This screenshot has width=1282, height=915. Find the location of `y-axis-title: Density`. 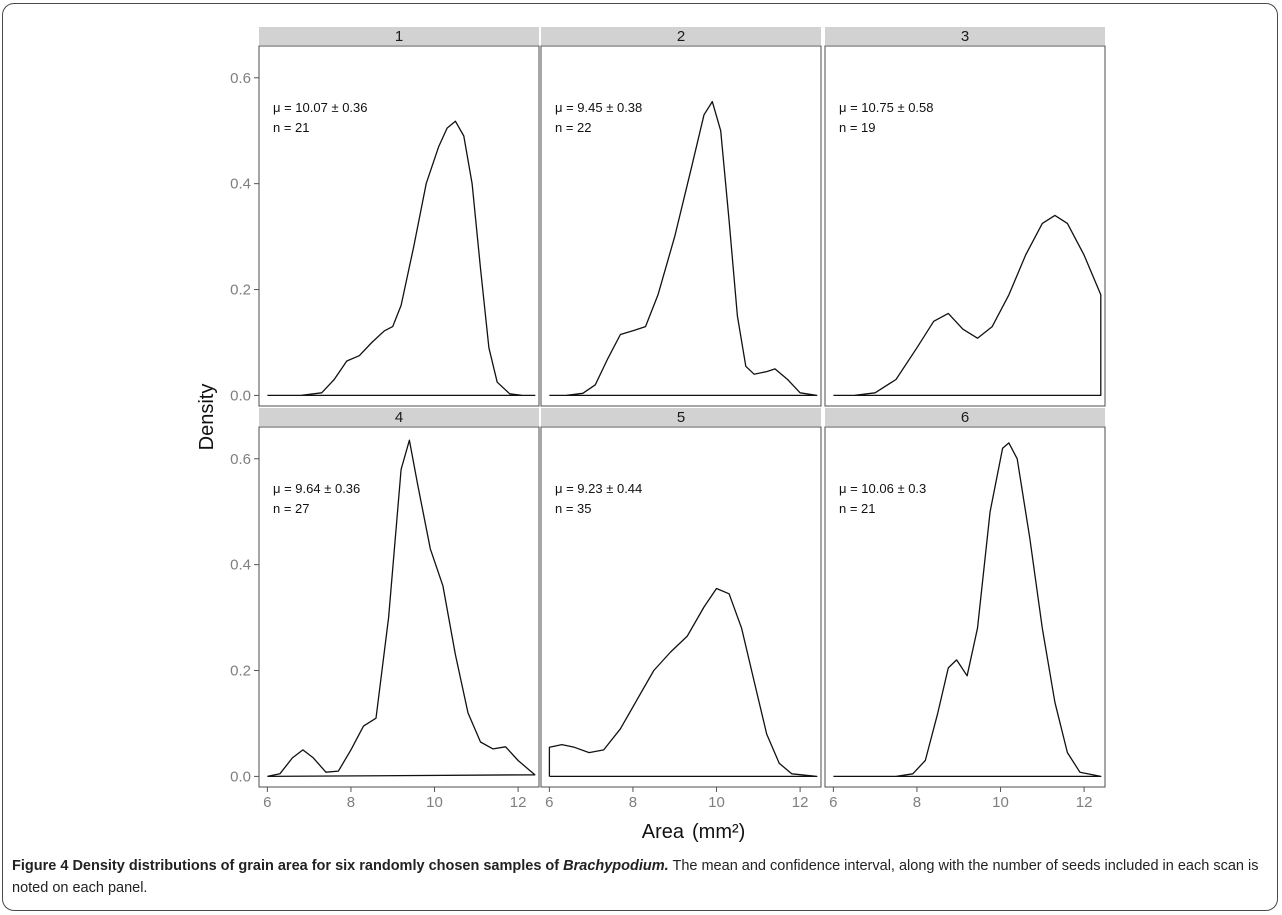

y-axis-title: Density is located at coordinates (207, 417).